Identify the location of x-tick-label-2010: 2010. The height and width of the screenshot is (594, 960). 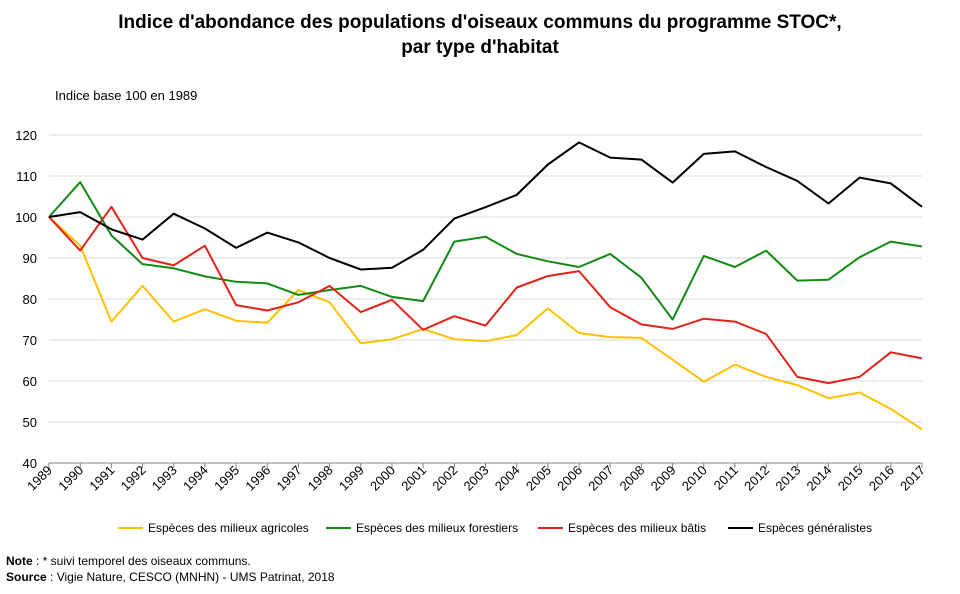
(694, 478).